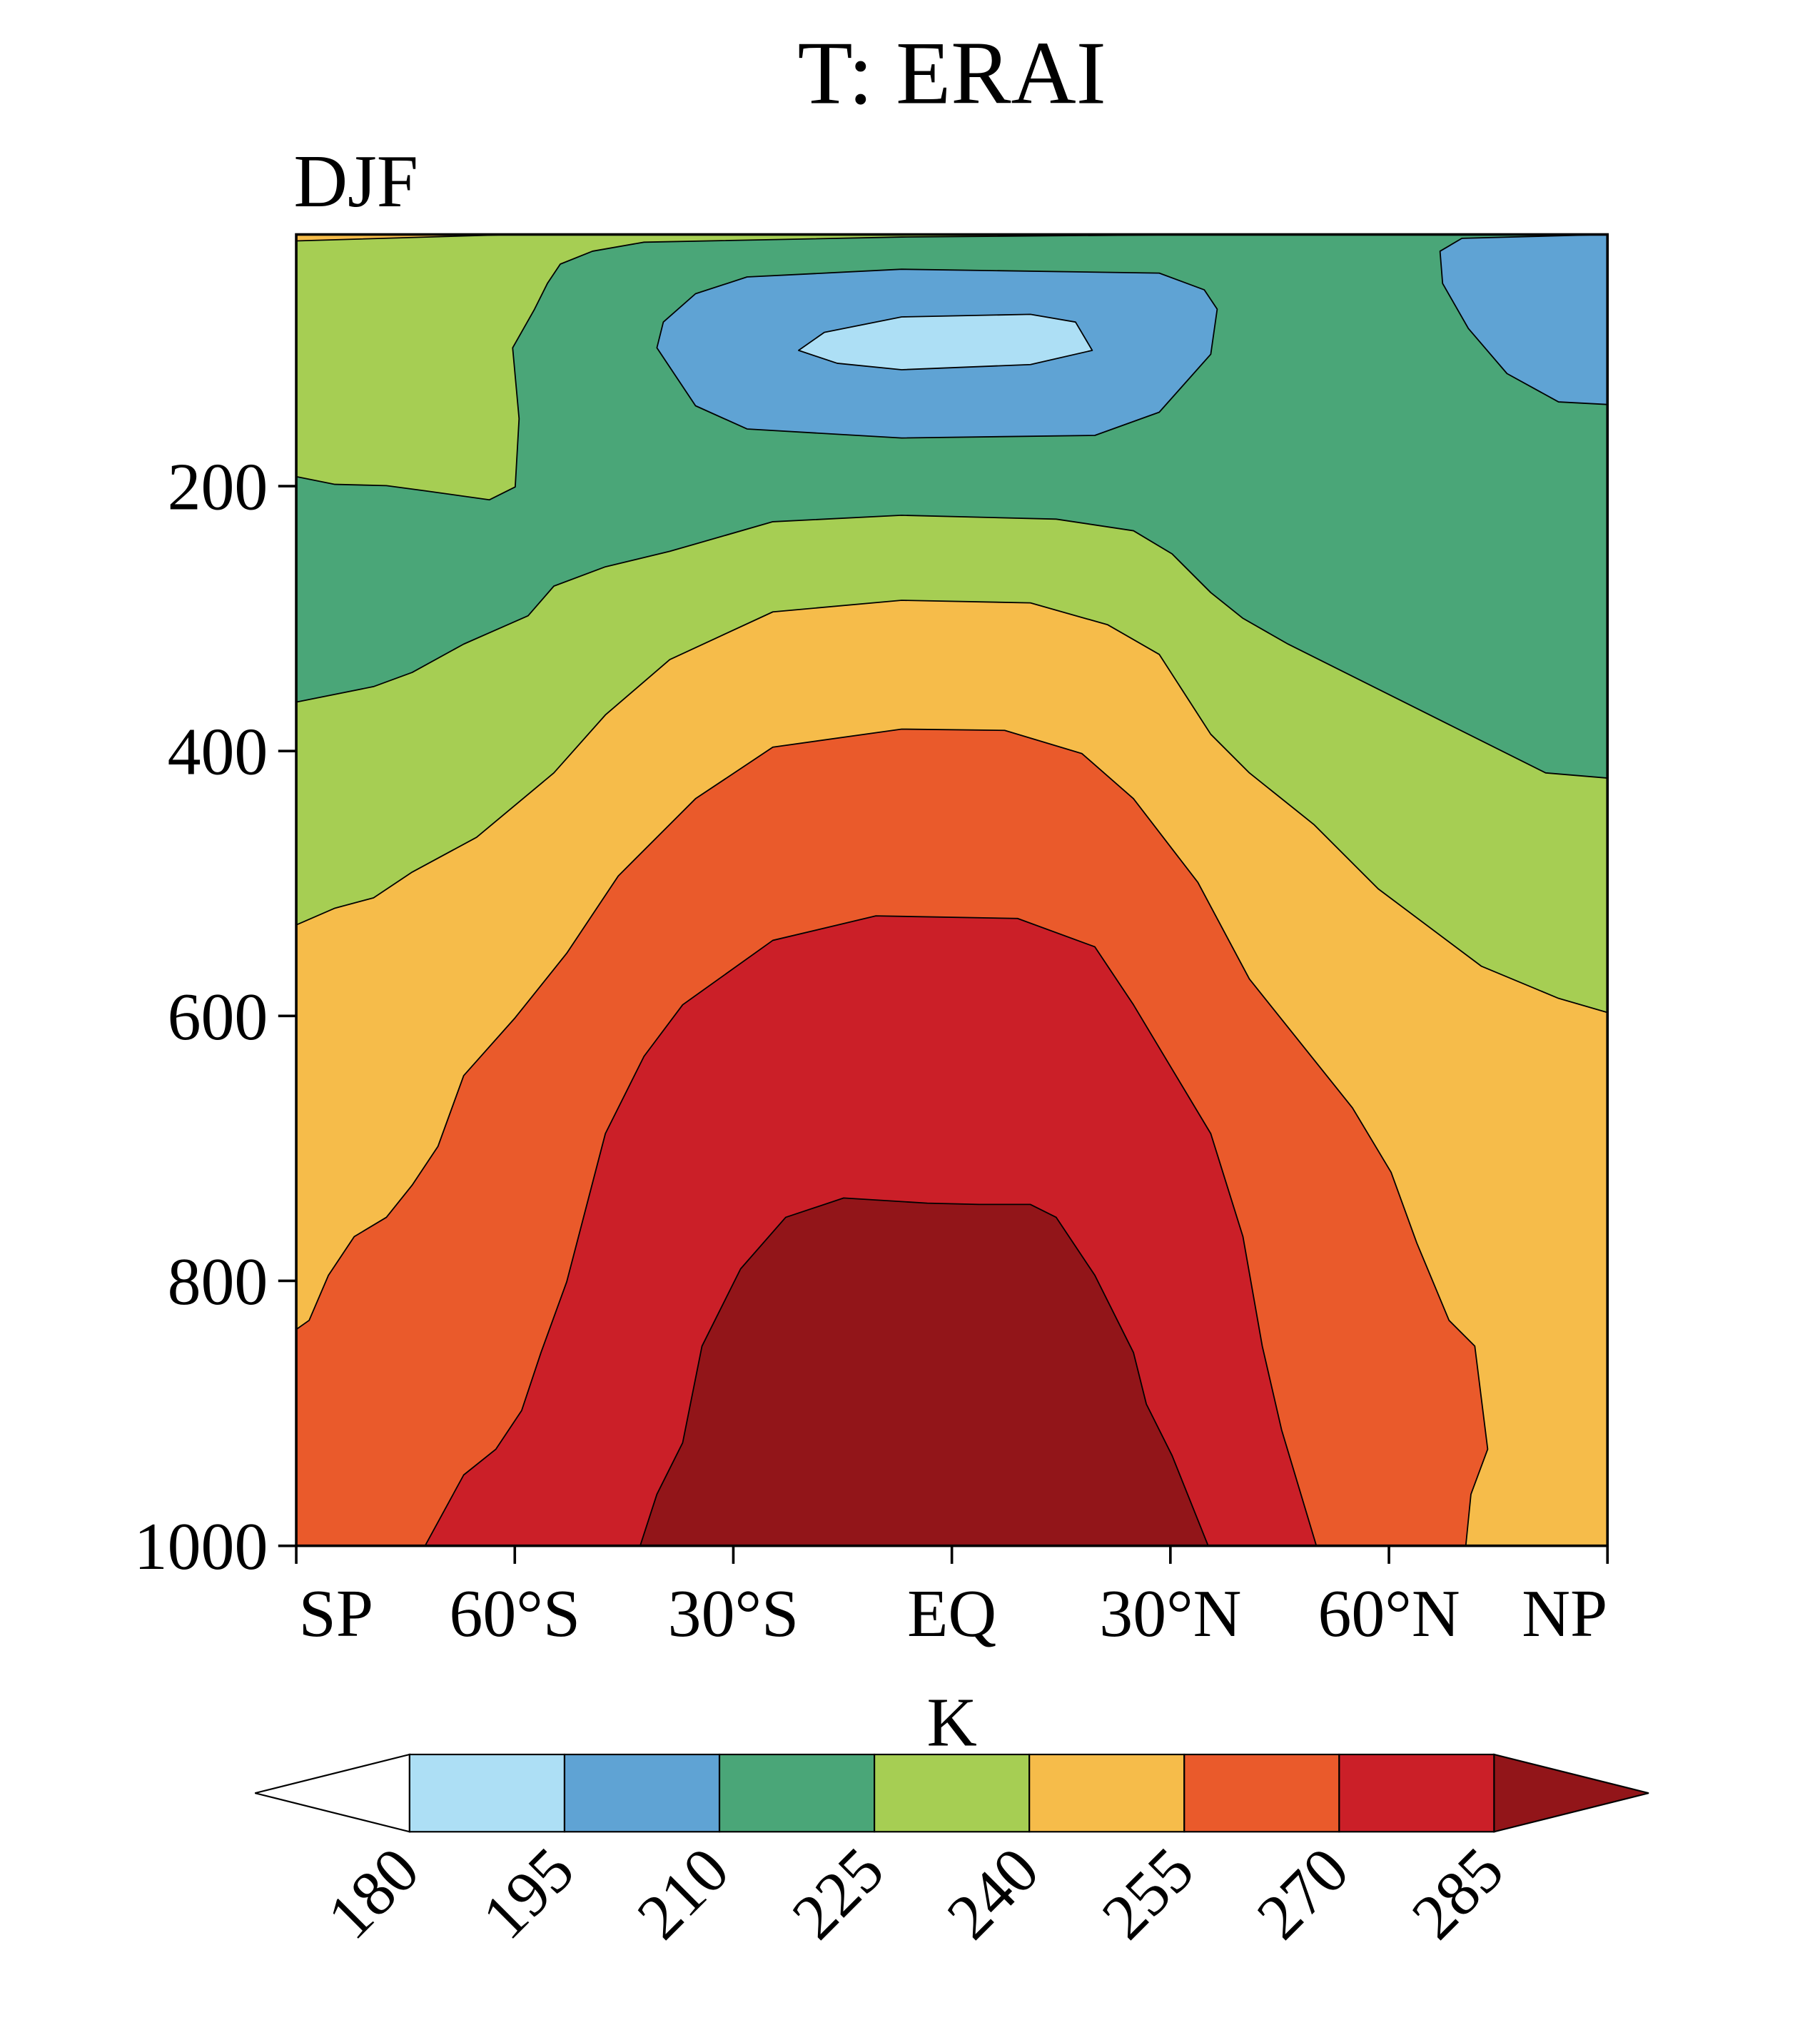  What do you see at coordinates (1170, 1614) in the screenshot?
I see `x-tick-label: 30°N` at bounding box center [1170, 1614].